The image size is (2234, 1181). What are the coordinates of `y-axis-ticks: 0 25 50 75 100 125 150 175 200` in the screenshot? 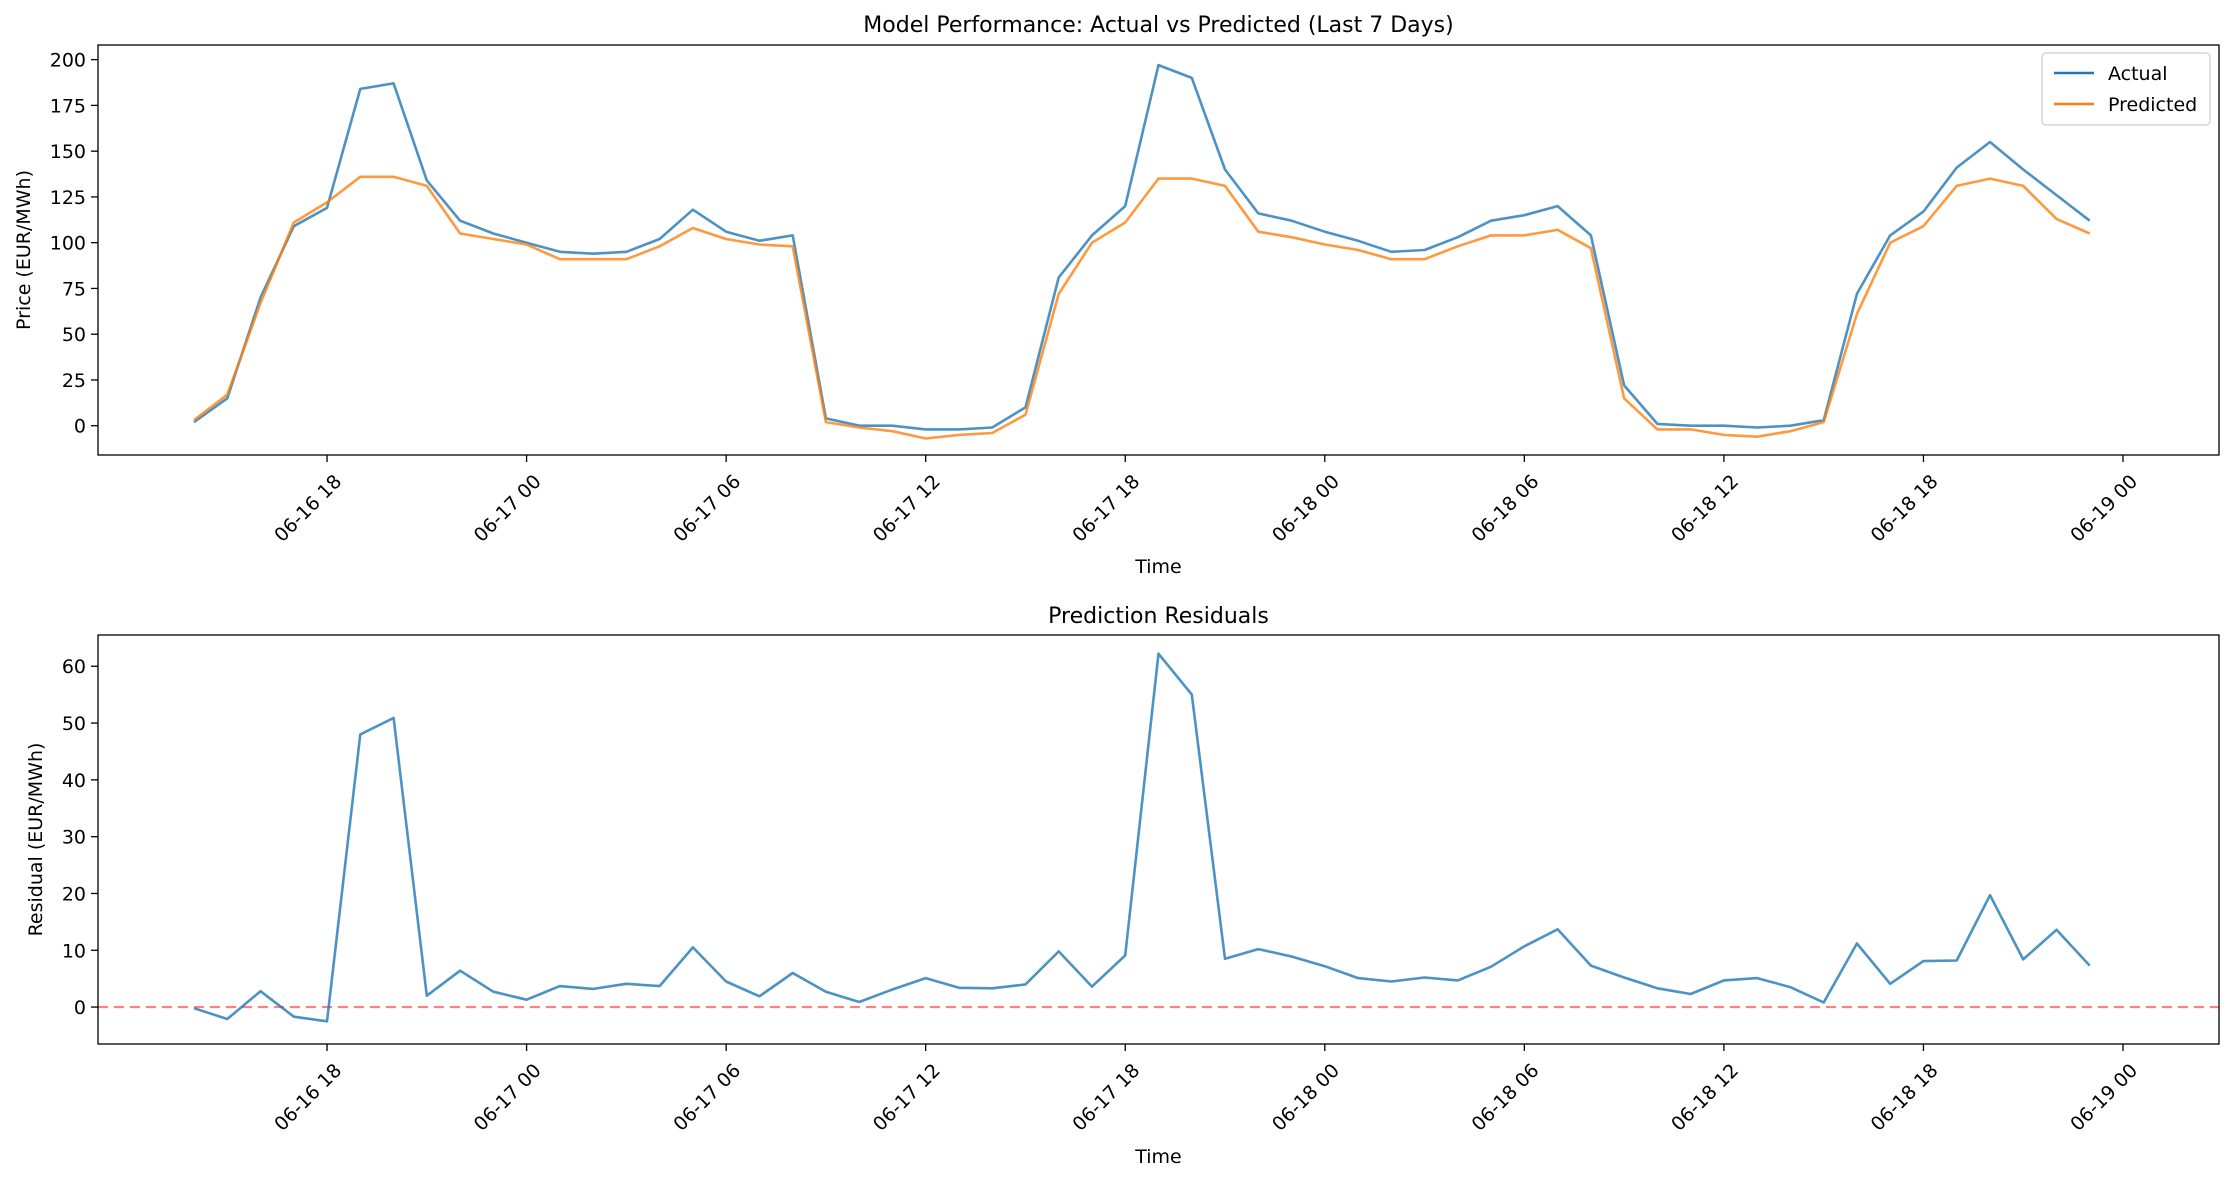 It's located at (74, 244).